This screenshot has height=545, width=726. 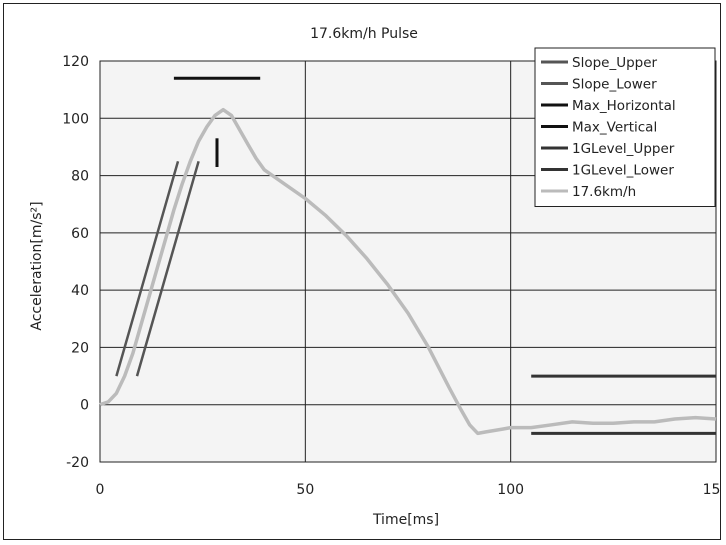 What do you see at coordinates (408, 490) in the screenshot?
I see `x-tick-labels: 0 50 100 150` at bounding box center [408, 490].